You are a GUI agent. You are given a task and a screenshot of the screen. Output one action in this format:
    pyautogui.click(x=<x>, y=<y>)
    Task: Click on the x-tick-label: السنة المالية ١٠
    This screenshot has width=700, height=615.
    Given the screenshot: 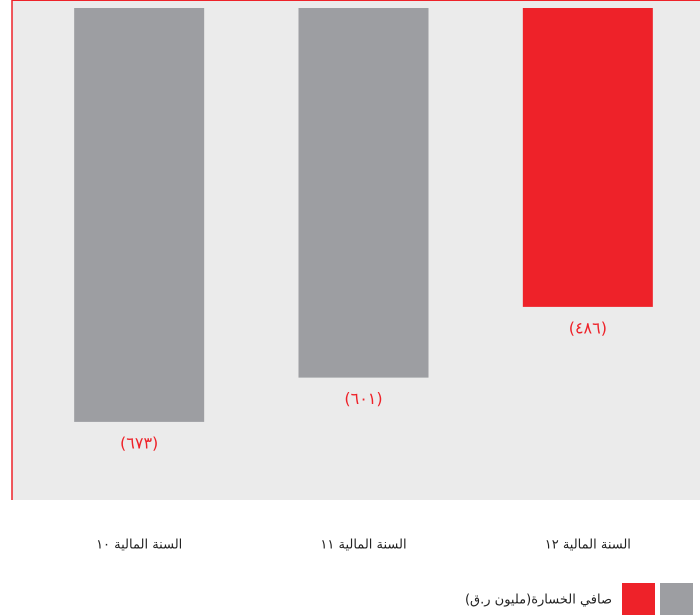 What is the action you would take?
    pyautogui.click(x=139, y=545)
    